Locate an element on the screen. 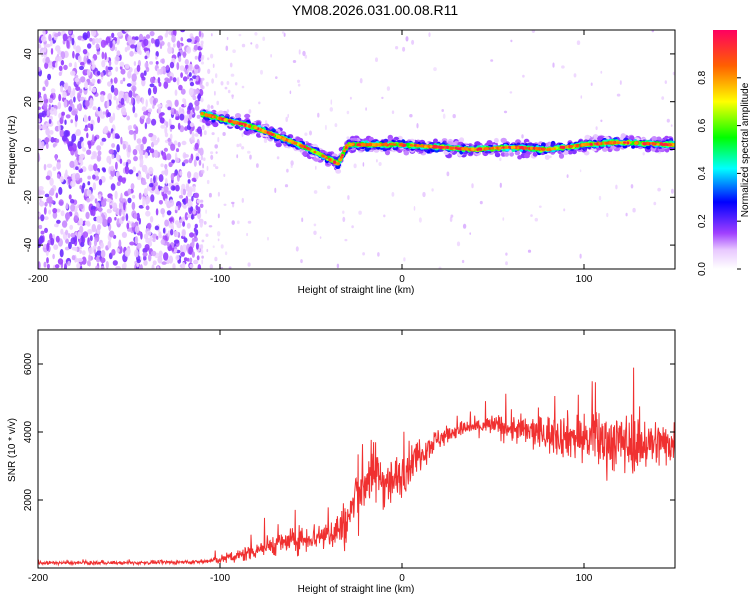 The image size is (750, 605). colorbar-gradient is located at coordinates (725, 149).